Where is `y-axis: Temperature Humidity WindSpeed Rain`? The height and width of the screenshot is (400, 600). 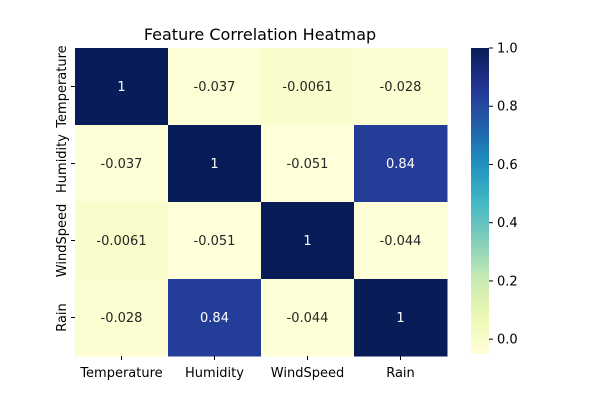 y-axis: Temperature Humidity WindSpeed Rain is located at coordinates (65, 188).